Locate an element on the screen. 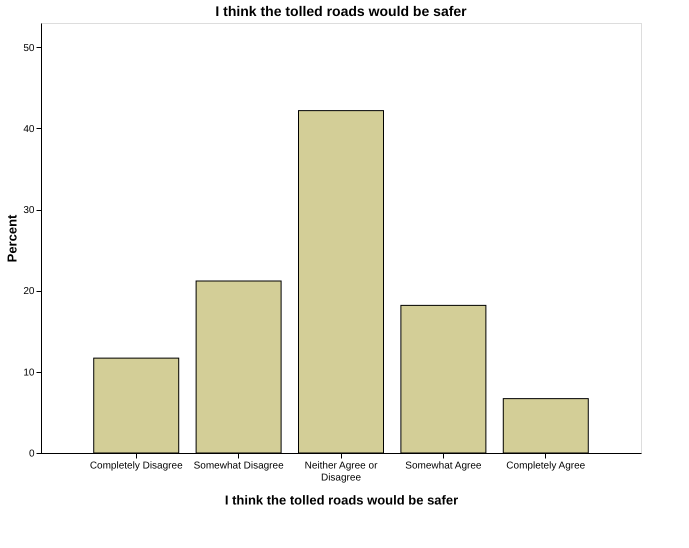  y-tick-label: 30 is located at coordinates (29, 210).